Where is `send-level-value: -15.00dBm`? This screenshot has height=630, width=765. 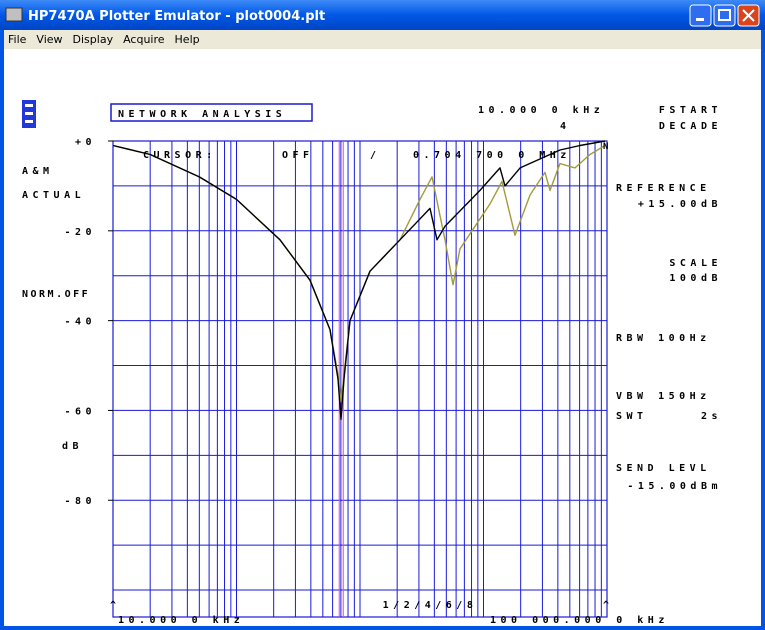 send-level-value: -15.00dBm is located at coordinates (674, 486).